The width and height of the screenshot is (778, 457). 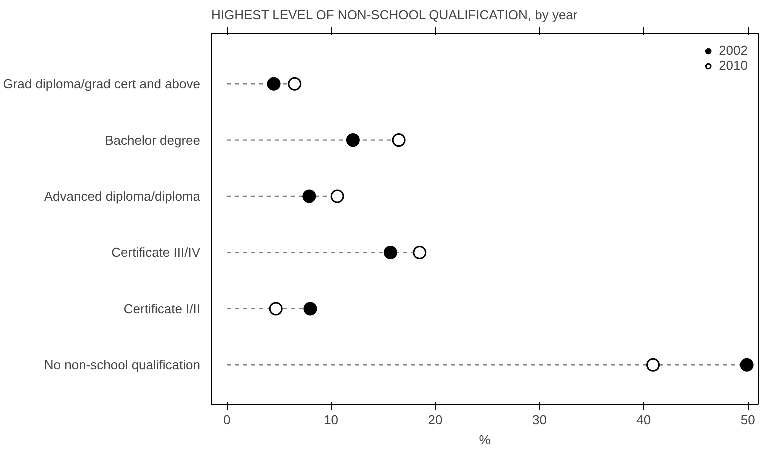 What do you see at coordinates (748, 420) in the screenshot?
I see `x-tick-label: 50` at bounding box center [748, 420].